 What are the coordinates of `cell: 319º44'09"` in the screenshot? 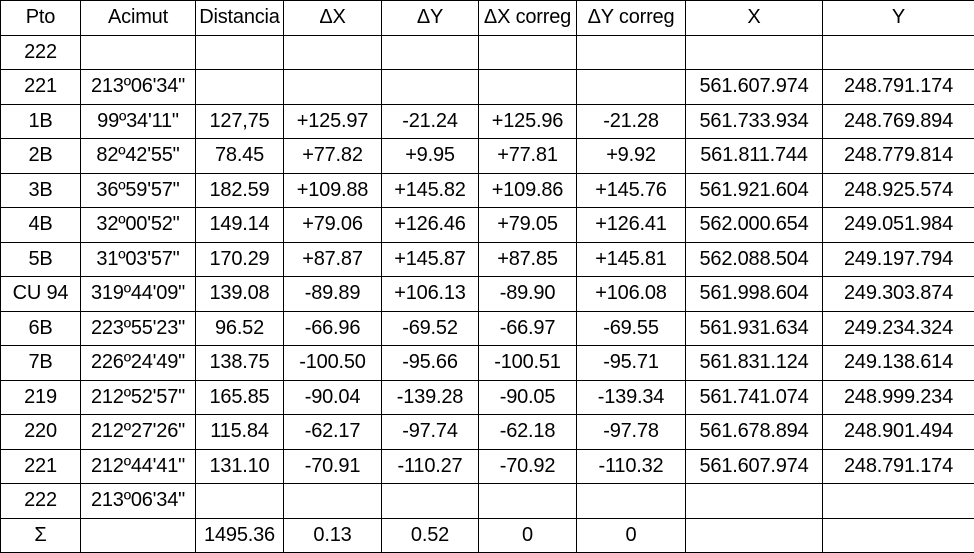 It's located at (138, 294).